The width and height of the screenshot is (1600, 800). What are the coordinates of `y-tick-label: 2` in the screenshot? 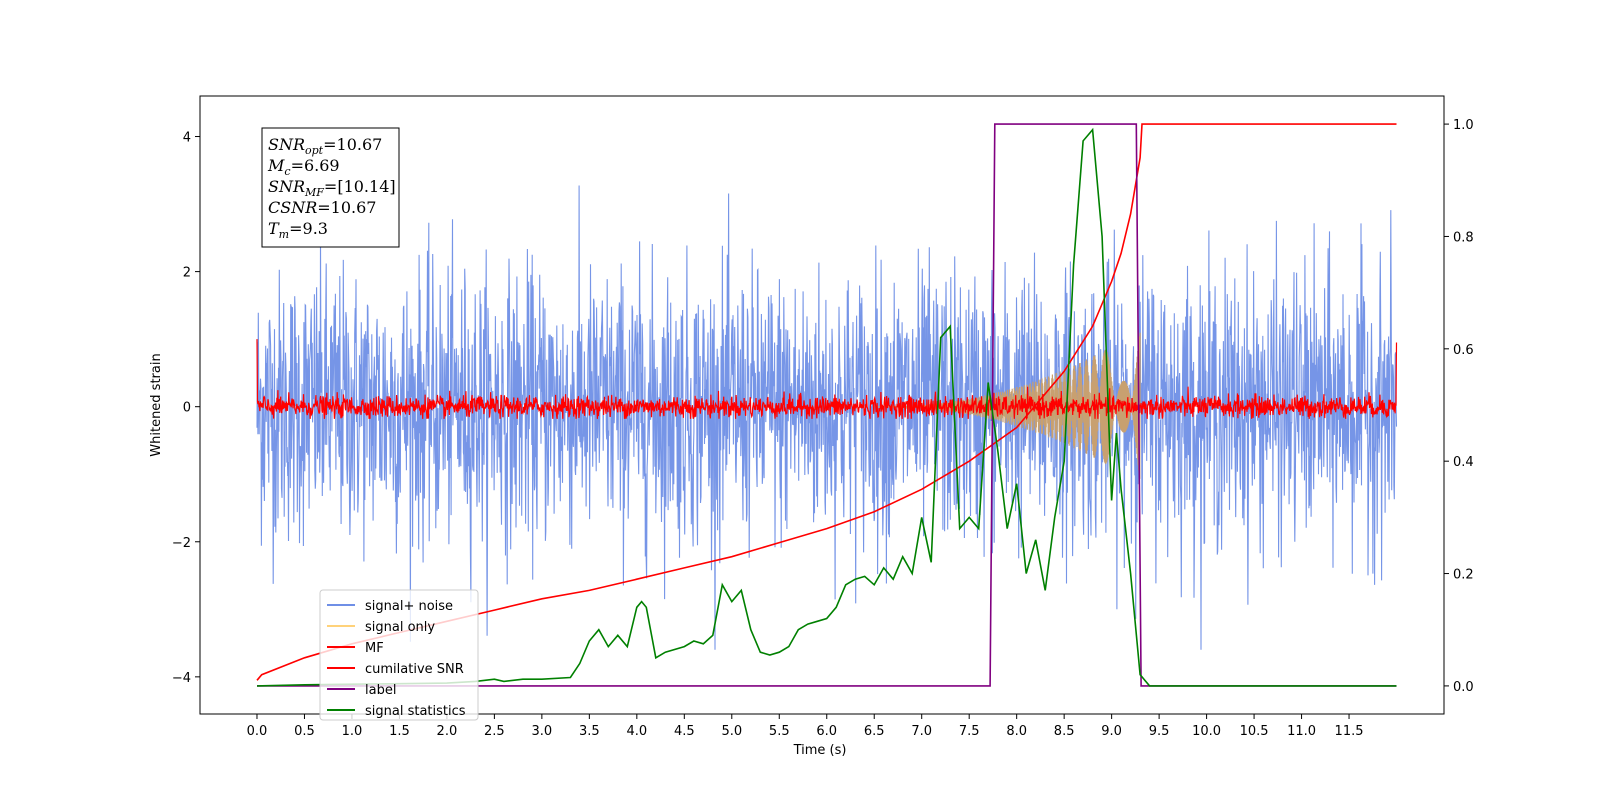 It's located at (187, 273).